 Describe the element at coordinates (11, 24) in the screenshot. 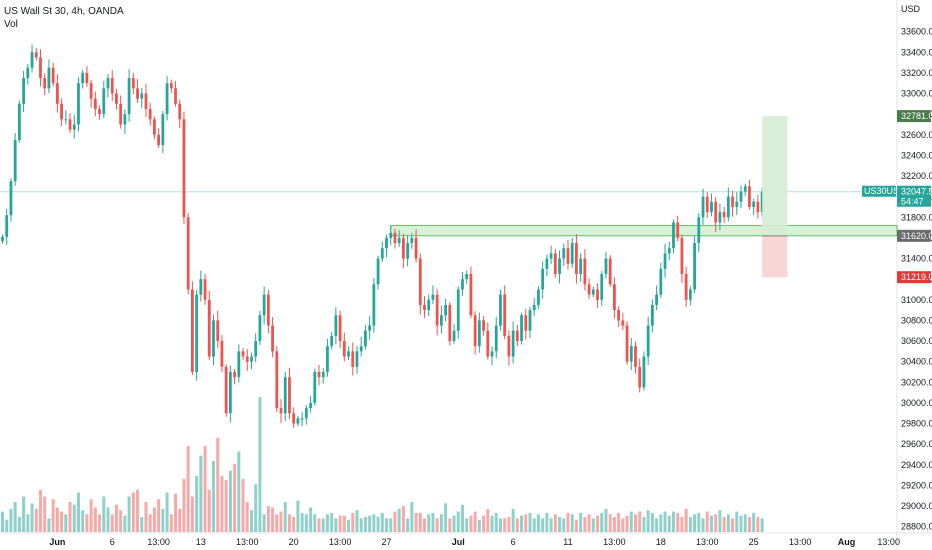

I see `volume-indicator-label: Vol` at that location.